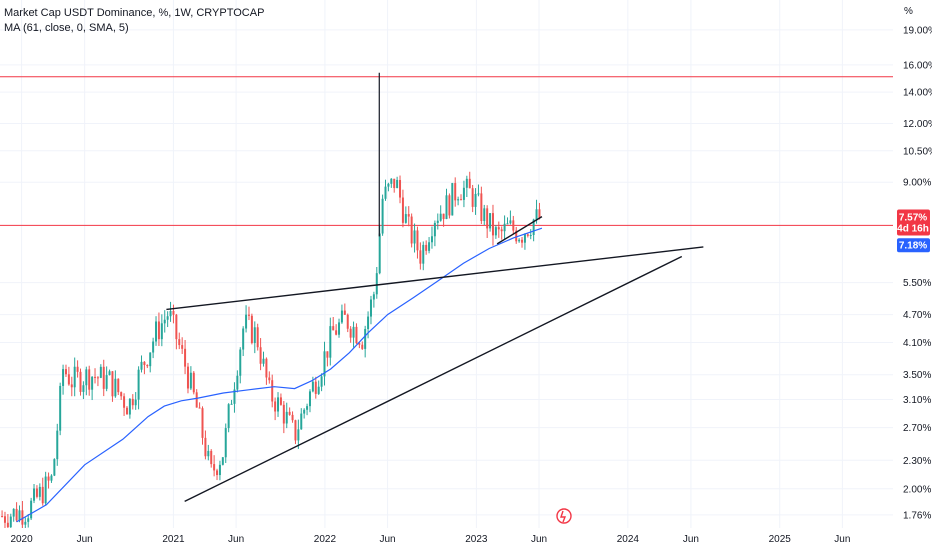 Image resolution: width=932 pixels, height=550 pixels. I want to click on indicator-label: MA (61, close, 0, SMA, 5), so click(66, 28).